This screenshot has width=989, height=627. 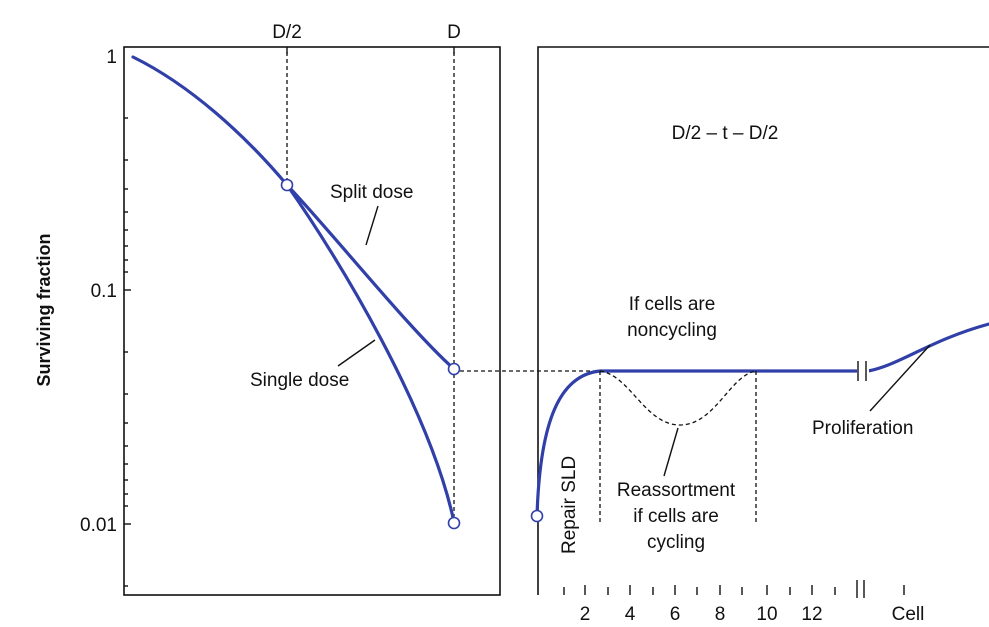 What do you see at coordinates (766, 614) in the screenshot?
I see `x-tick-label-10: 10` at bounding box center [766, 614].